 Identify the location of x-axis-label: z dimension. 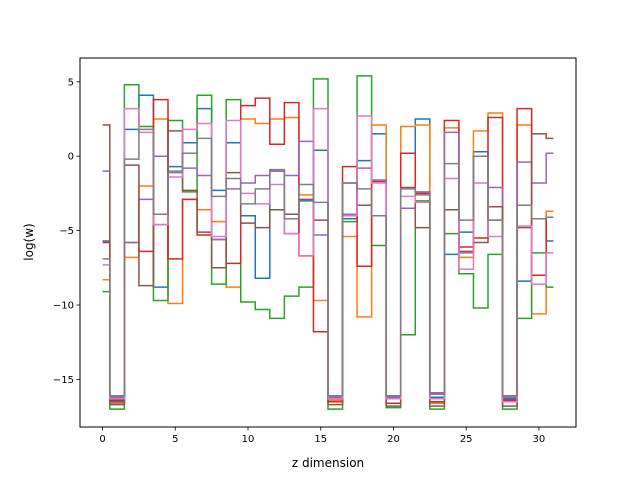
(328, 463).